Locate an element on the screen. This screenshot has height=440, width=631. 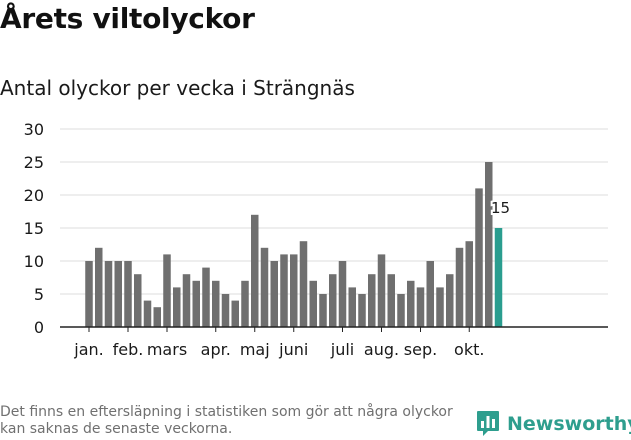
y-tick-label: 10 is located at coordinates (34, 261).